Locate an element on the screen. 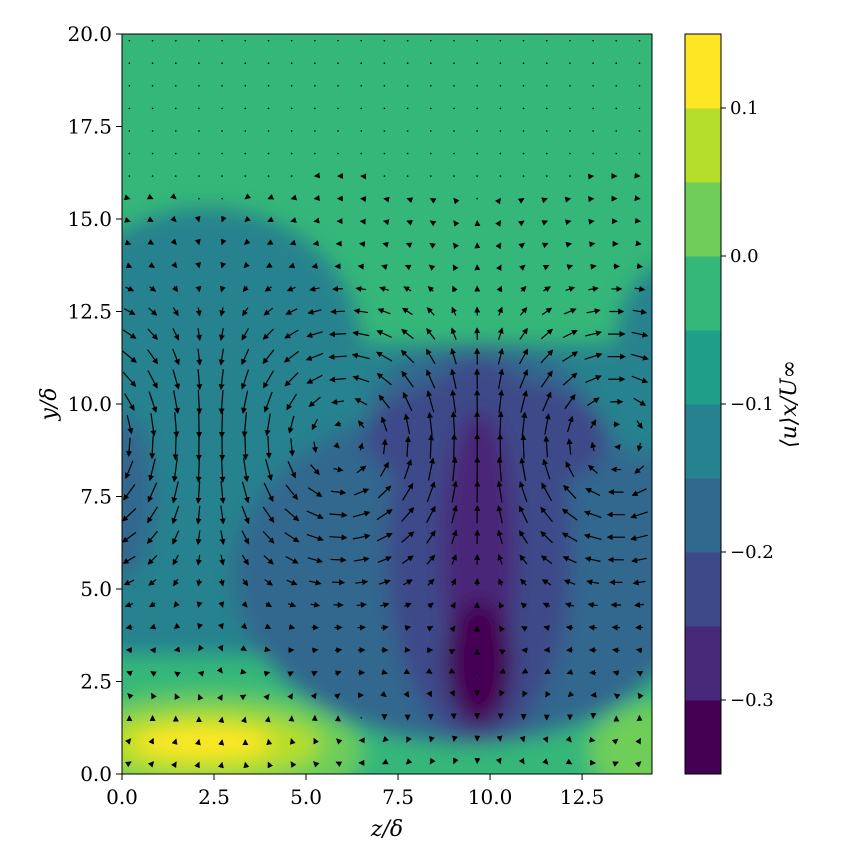  colorbar-ticks: 0.1 0.0 −0.1 −0.2 −0.3 is located at coordinates (747, 404).